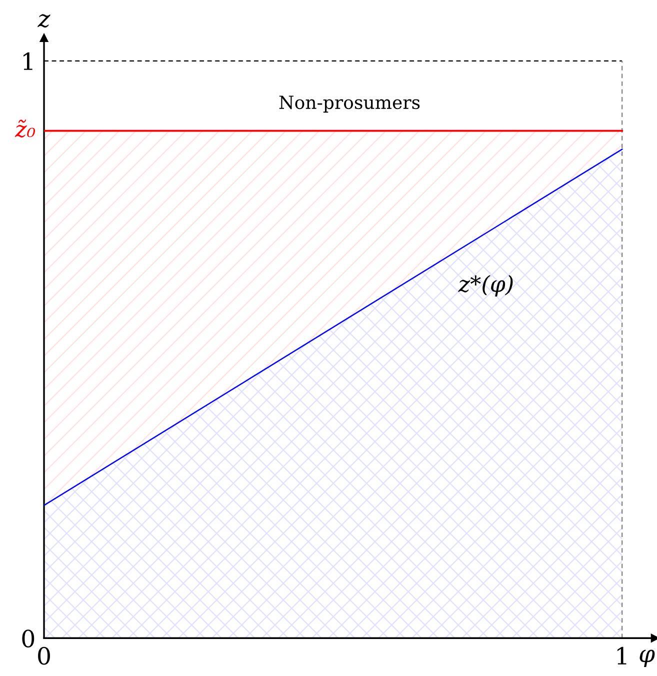  Describe the element at coordinates (647, 658) in the screenshot. I see `x-axis-title: φ` at that location.